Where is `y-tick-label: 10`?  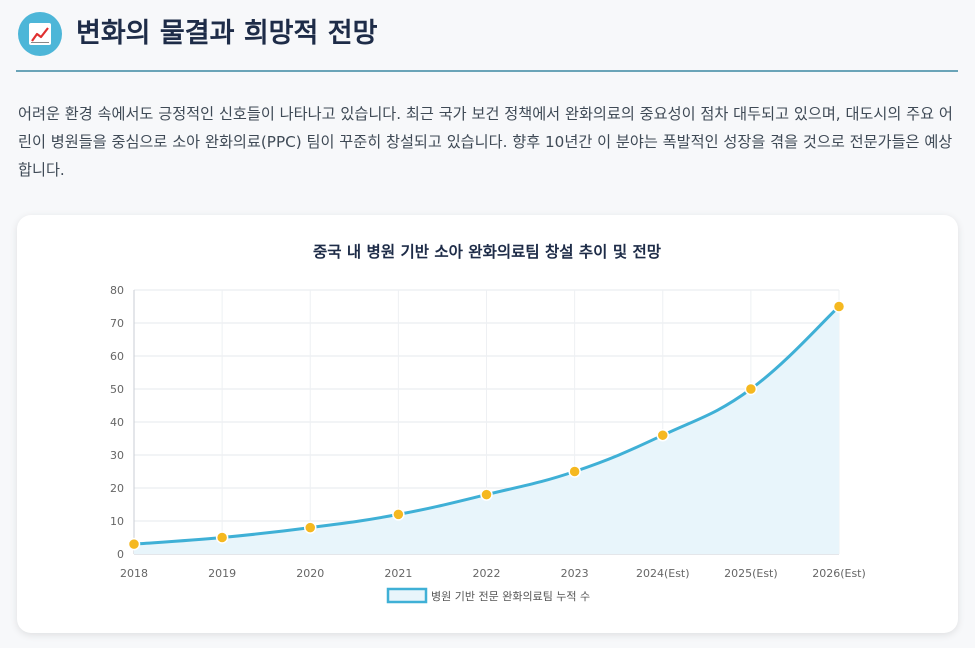 y-tick-label: 10 is located at coordinates (117, 521).